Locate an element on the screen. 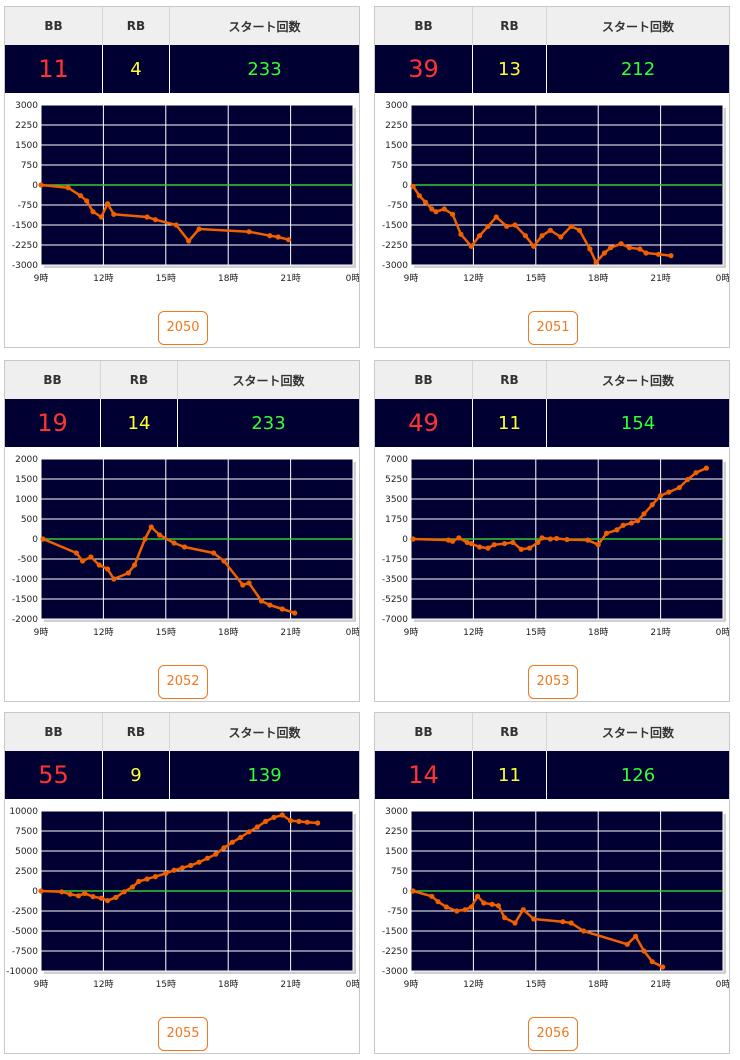 The width and height of the screenshot is (740, 1060). bb-count: 14 is located at coordinates (424, 775).